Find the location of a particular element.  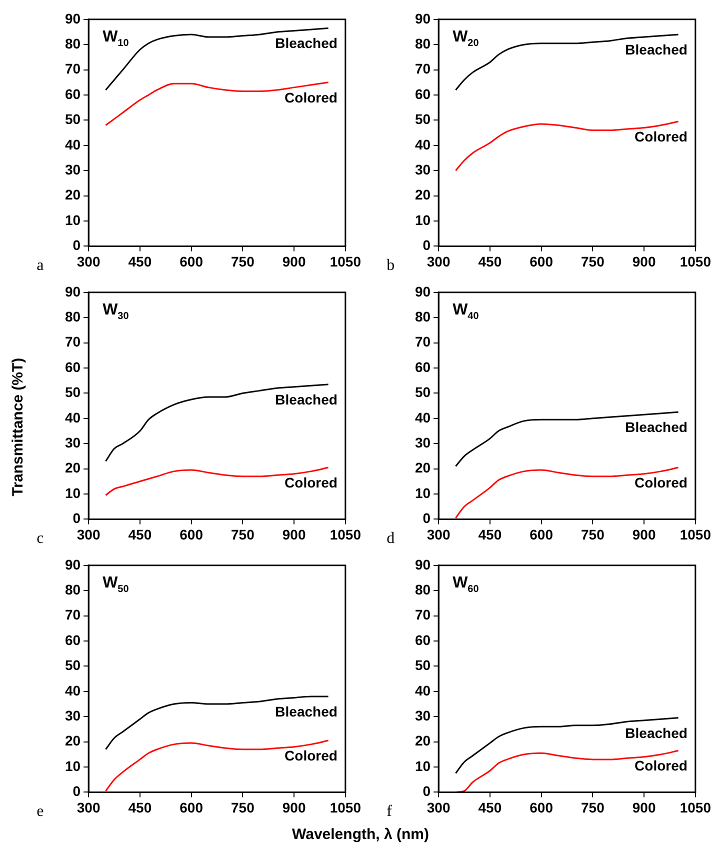

y-axis-title: Transmittance (%T) is located at coordinates (18, 427).